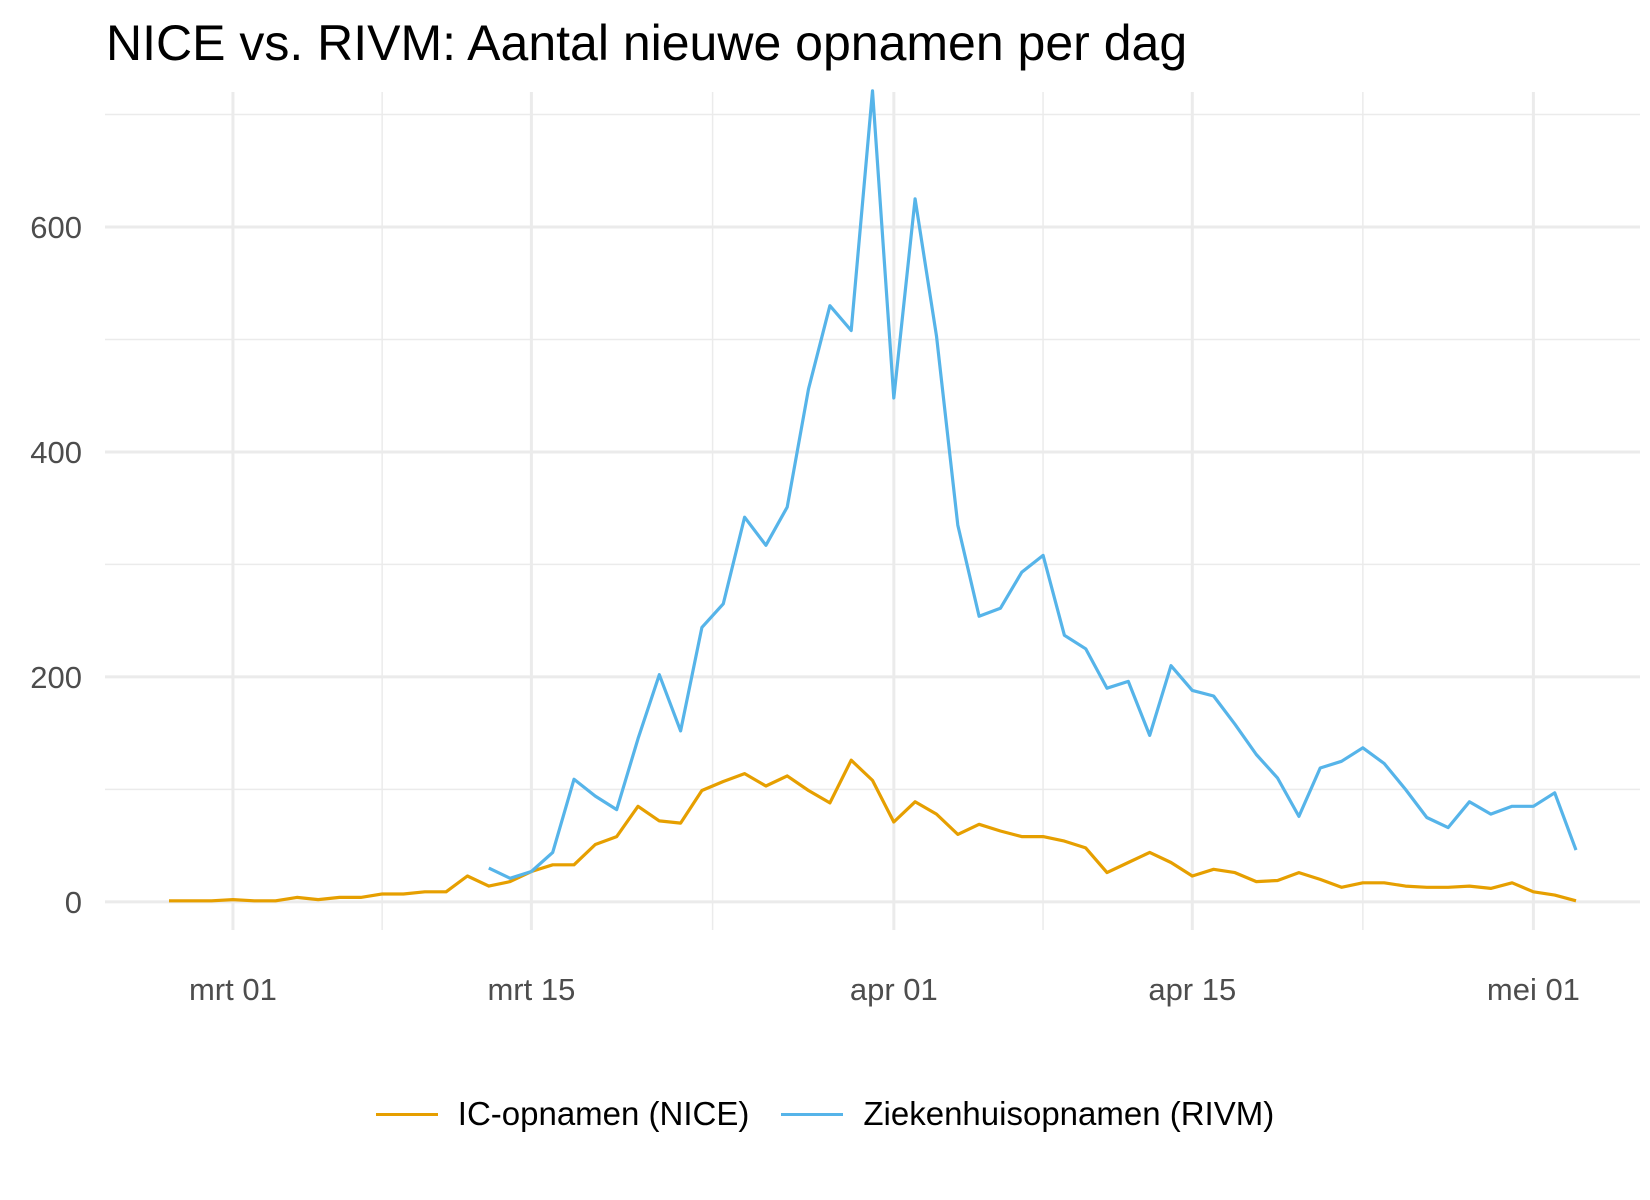 The height and width of the screenshot is (1200, 1650). Describe the element at coordinates (531, 989) in the screenshot. I see `x-tick-label: mrt 15` at that location.